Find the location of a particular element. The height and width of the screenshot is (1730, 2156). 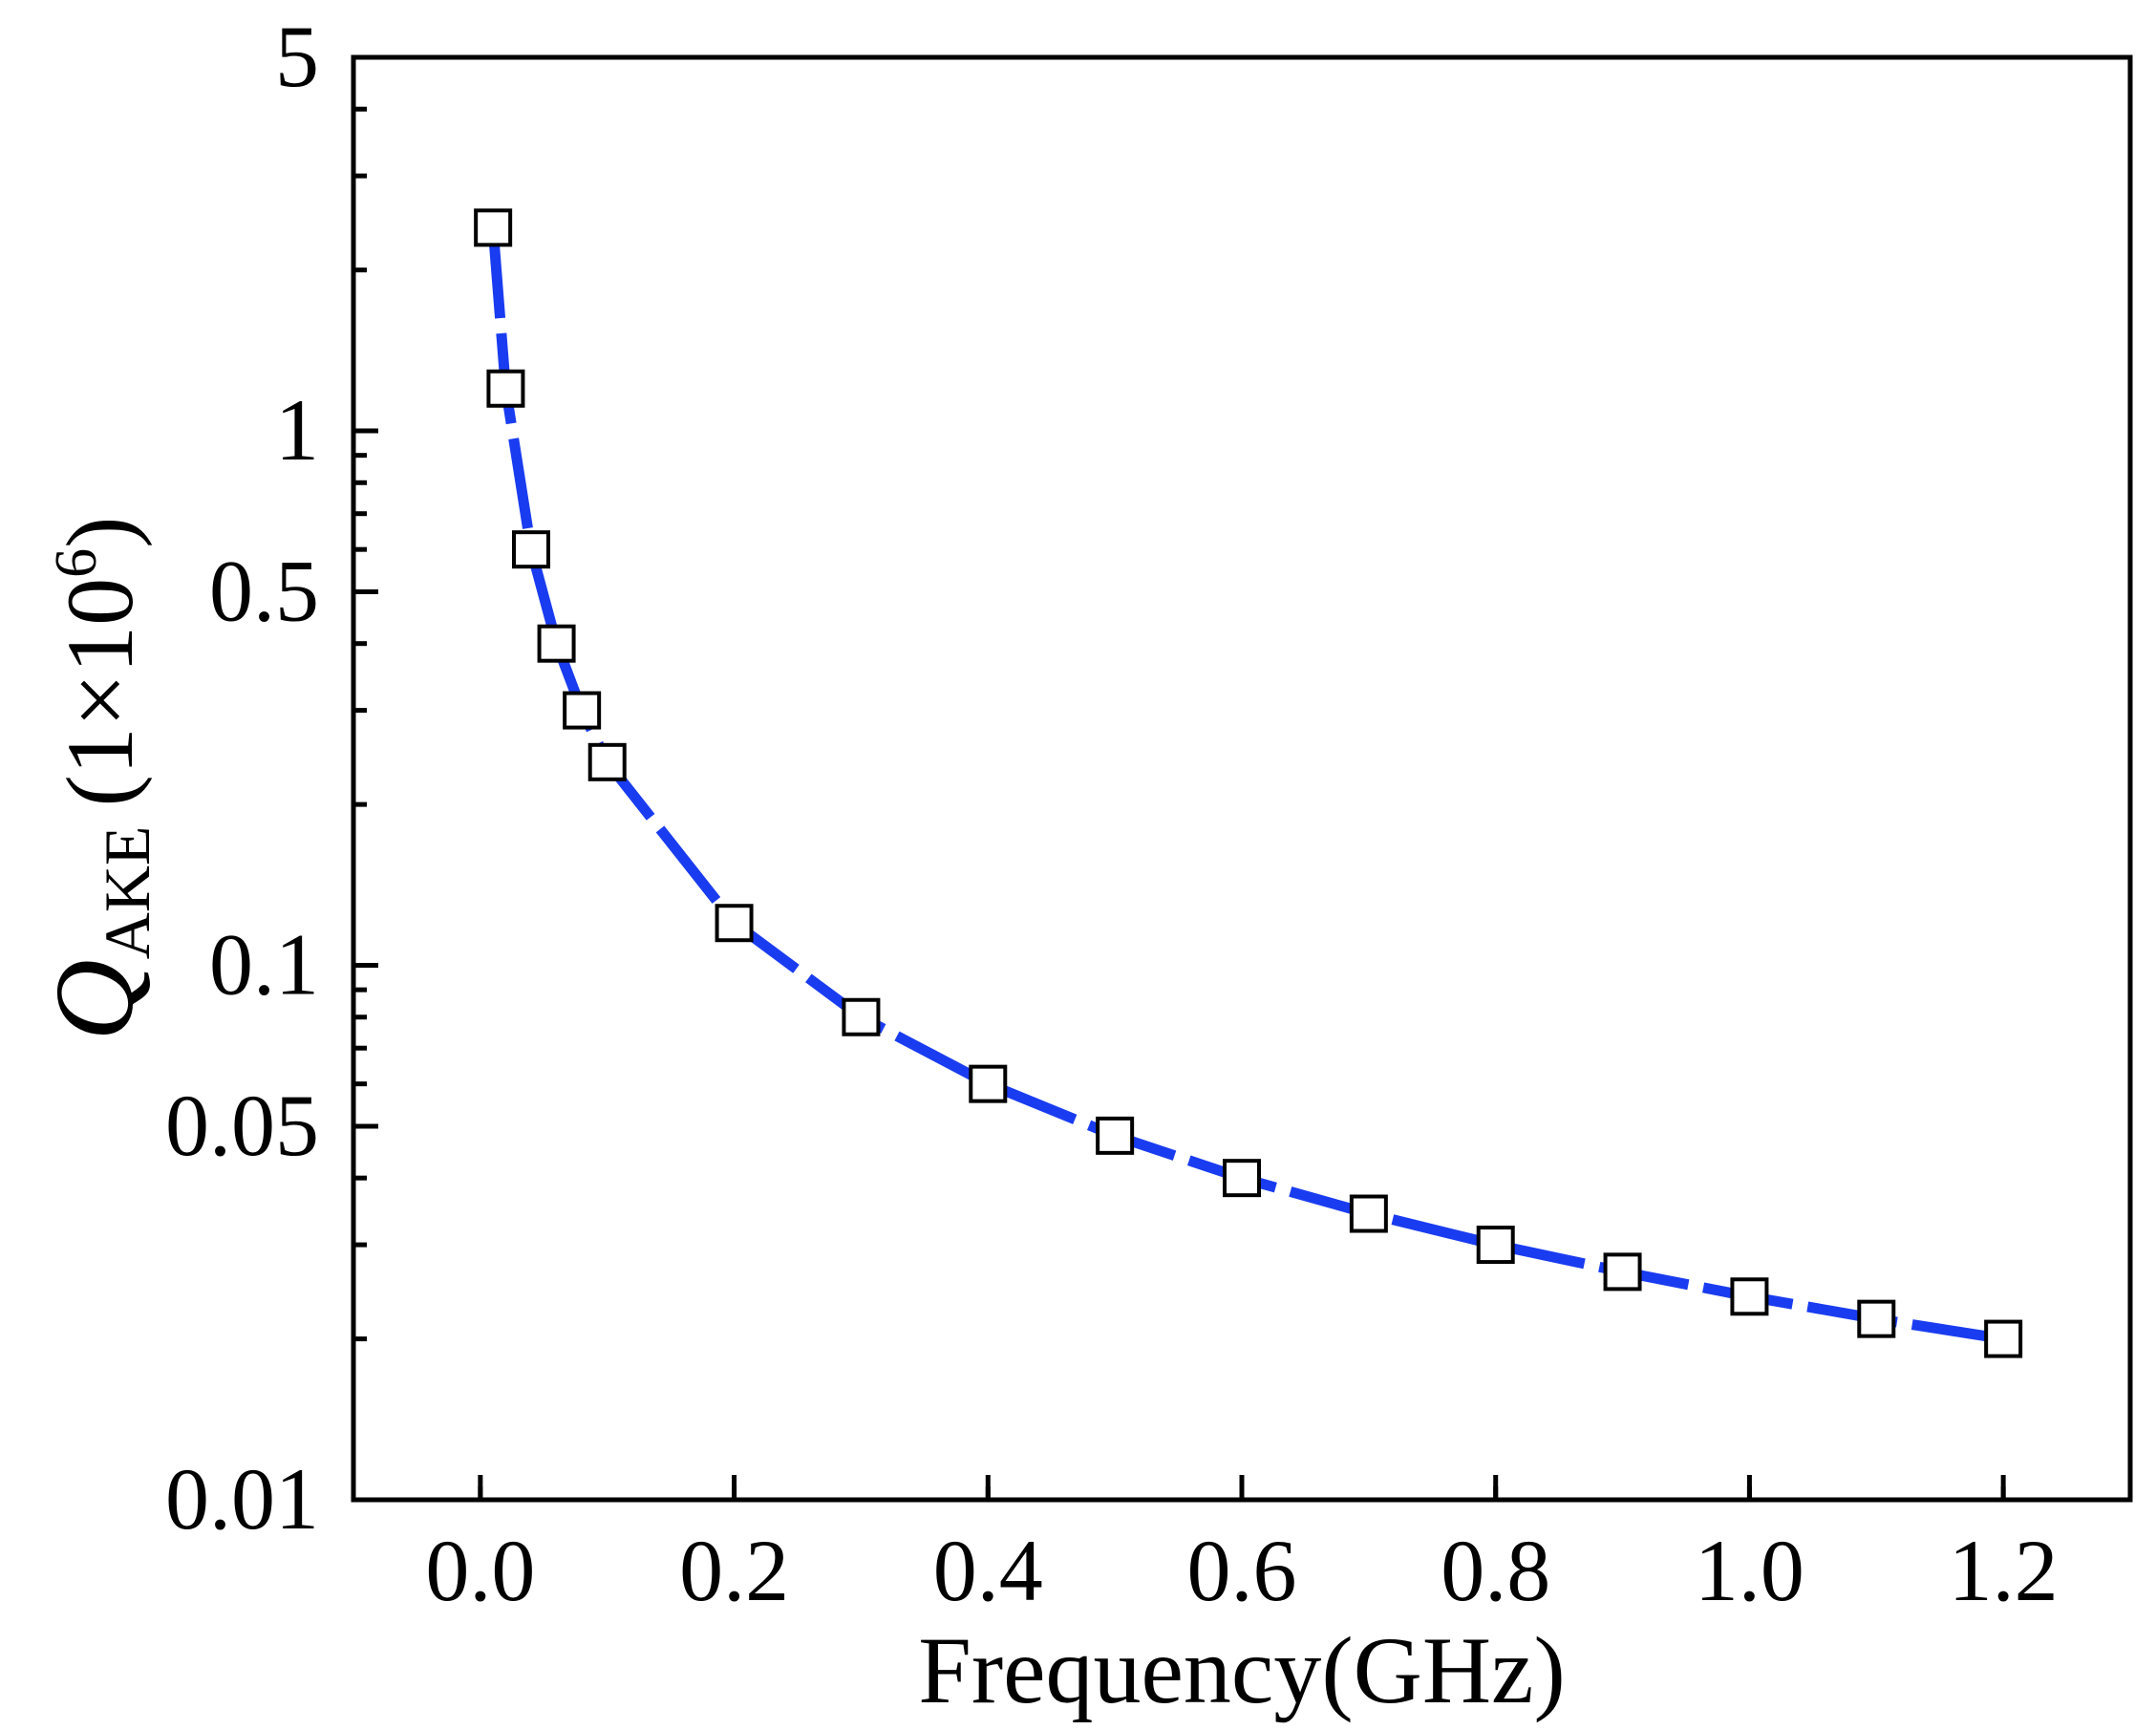

x-tick-label: 0.6 is located at coordinates (1242, 1570).